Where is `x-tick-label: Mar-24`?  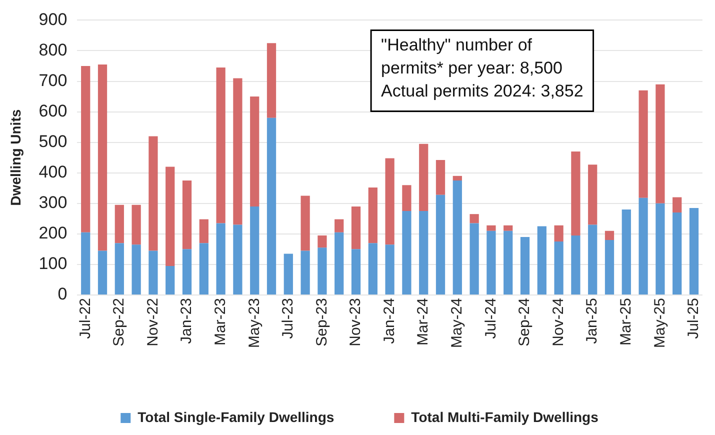 x-tick-label: Mar-24 is located at coordinates (423, 322).